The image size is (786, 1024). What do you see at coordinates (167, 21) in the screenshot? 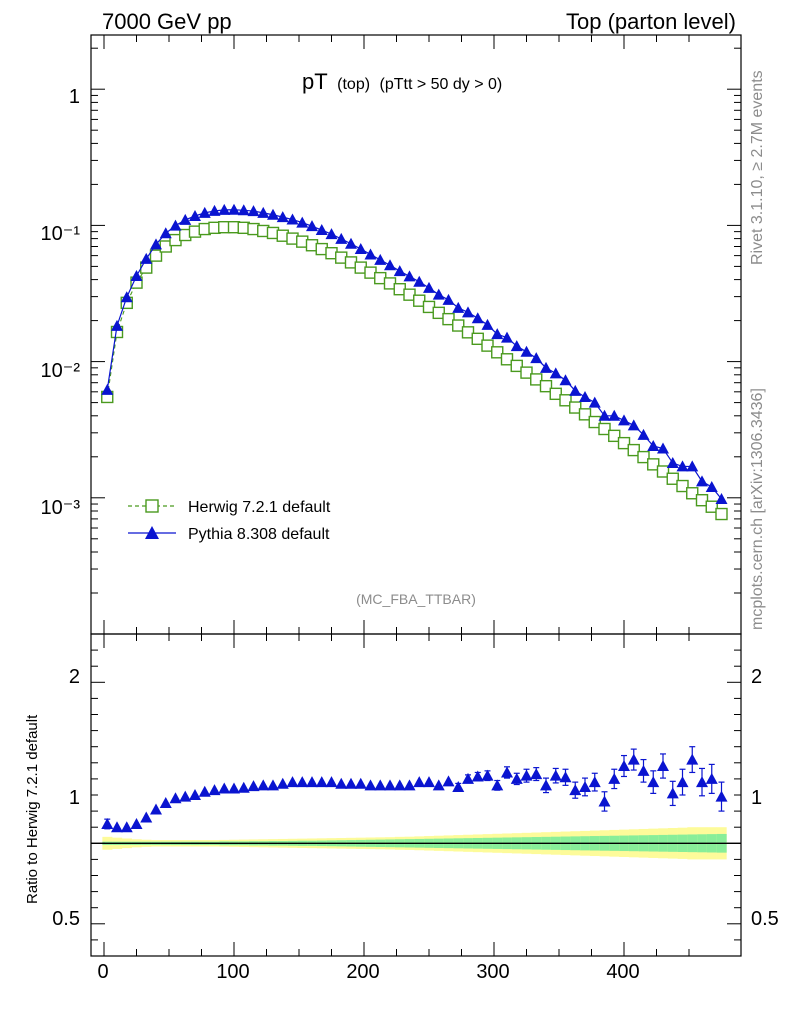
I see `collision-energy-label: 7000 GeV pp` at bounding box center [167, 21].